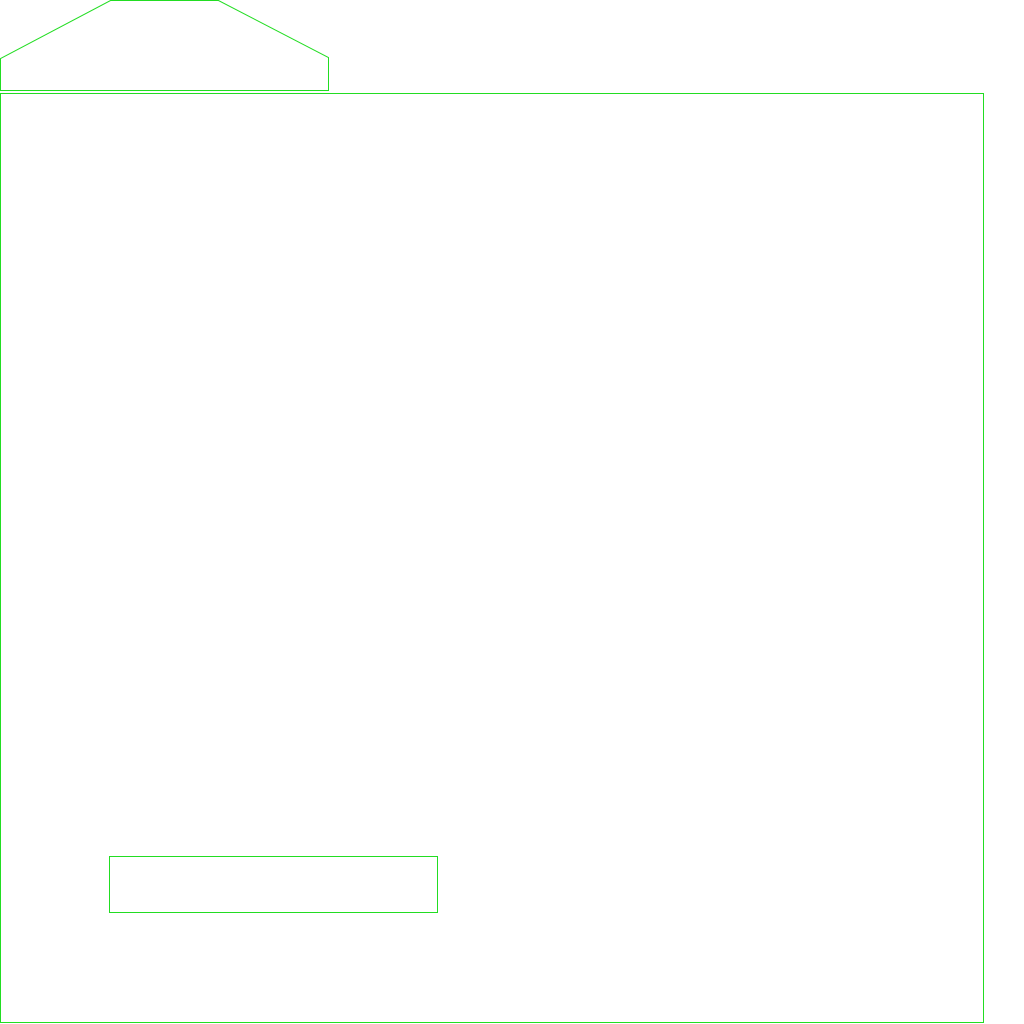 Image resolution: width=1024 pixels, height=1024 pixels. I want to click on tab-shape, so click(164, 45).